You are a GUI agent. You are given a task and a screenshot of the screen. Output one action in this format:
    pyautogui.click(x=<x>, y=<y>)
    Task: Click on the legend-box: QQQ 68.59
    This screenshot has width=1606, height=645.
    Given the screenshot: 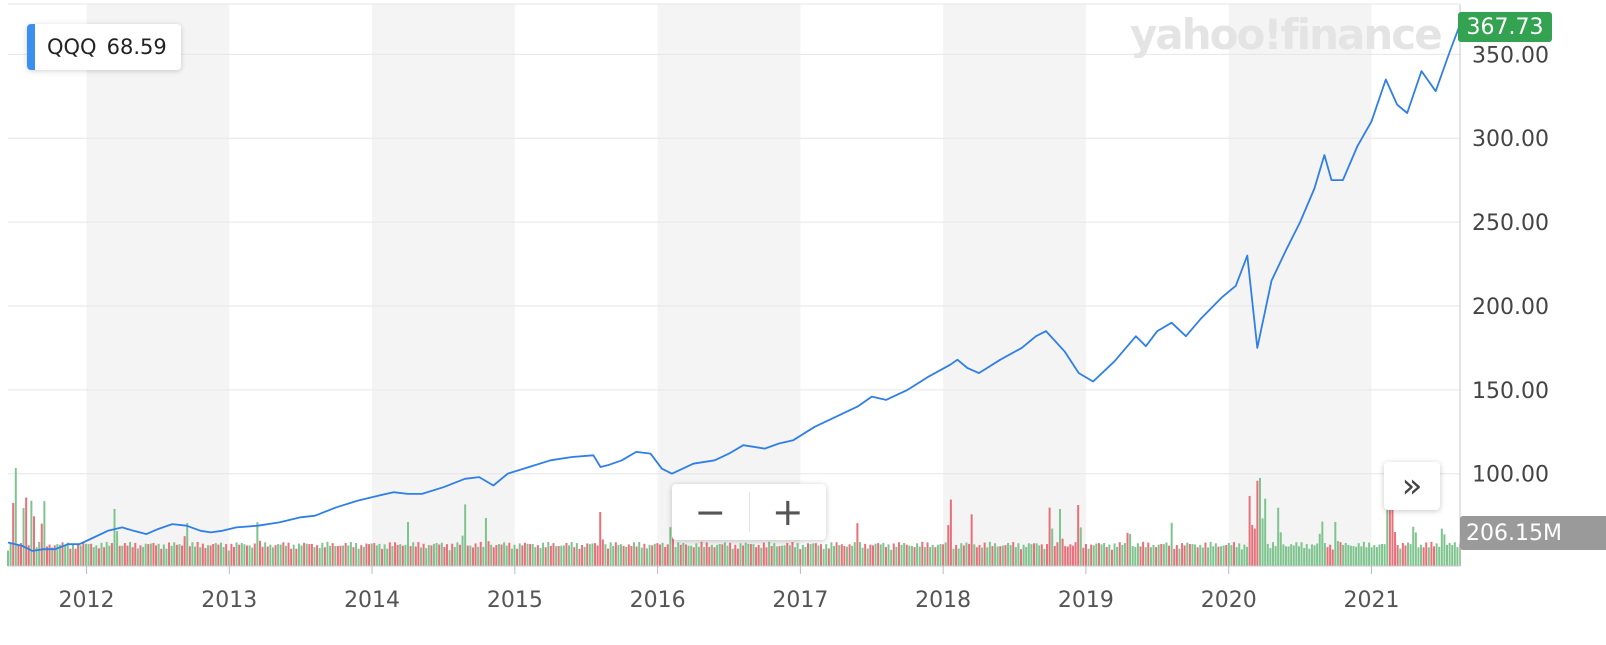 What is the action you would take?
    pyautogui.click(x=104, y=47)
    